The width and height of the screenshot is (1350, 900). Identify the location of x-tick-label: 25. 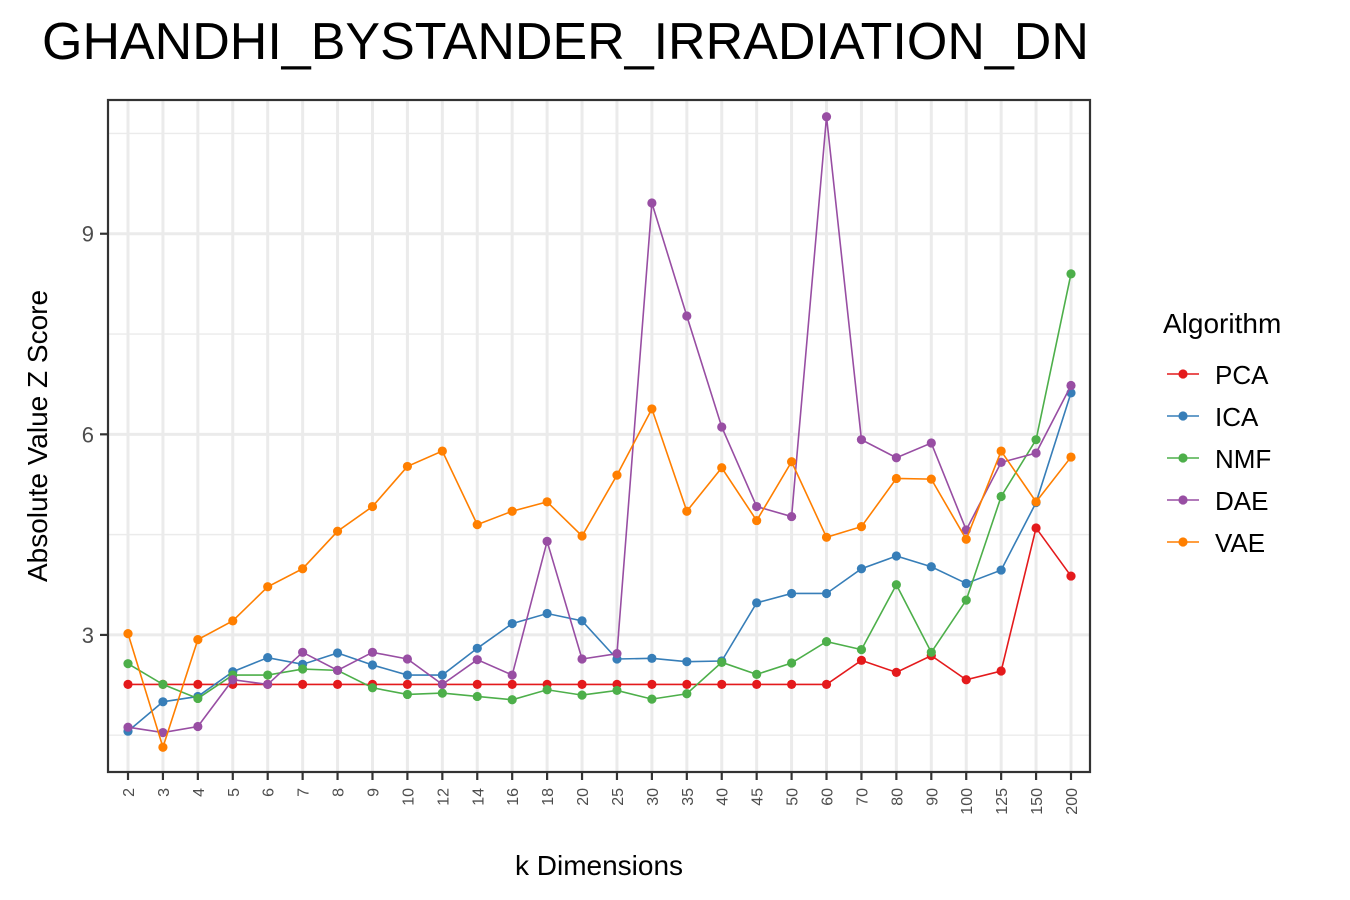
(618, 797).